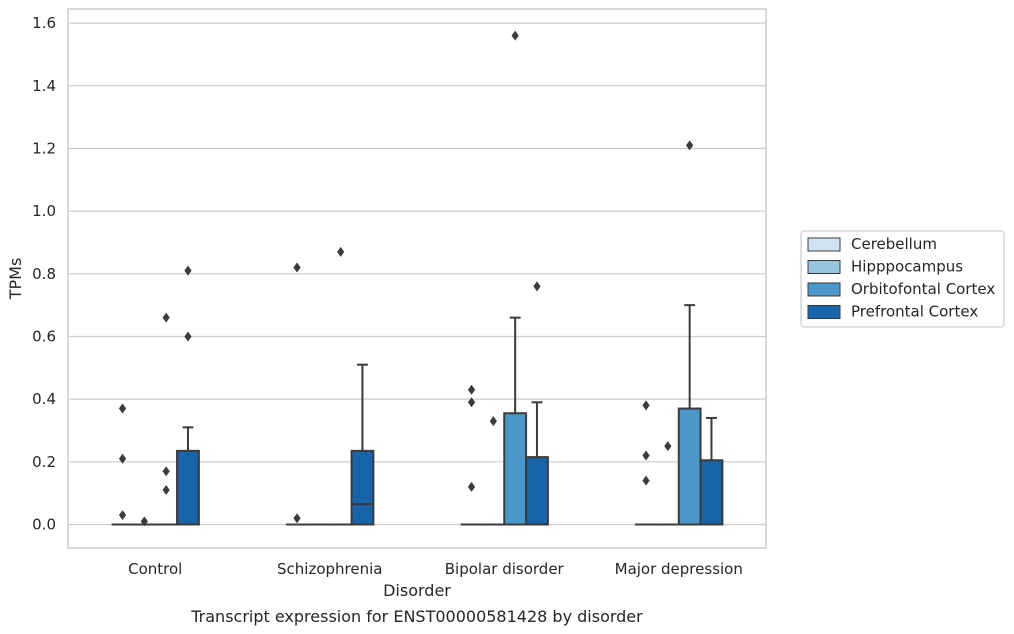  What do you see at coordinates (44, 148) in the screenshot?
I see `y-tick-label: 1.2` at bounding box center [44, 148].